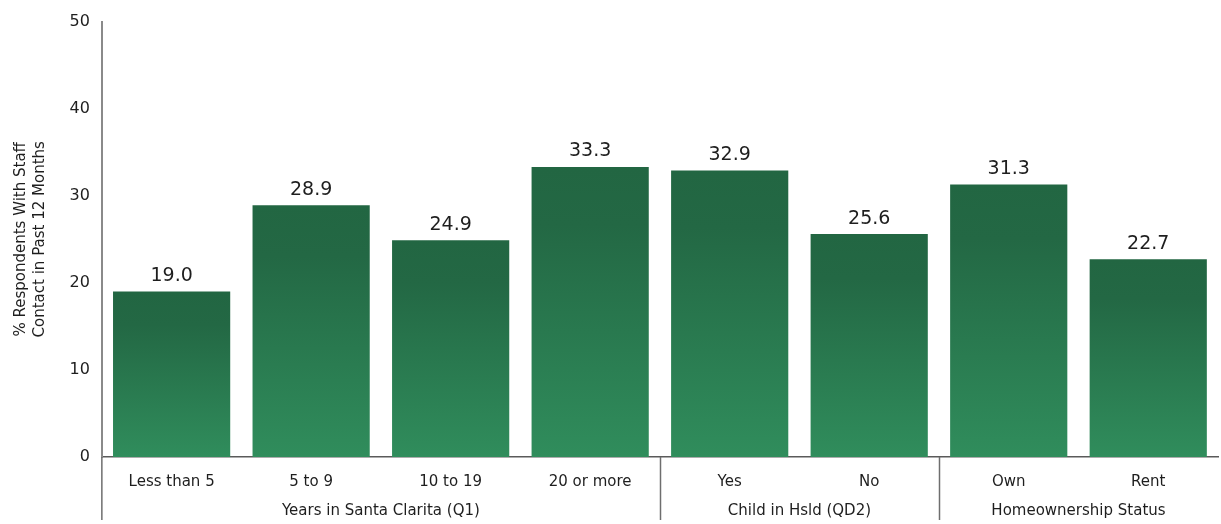 The height and width of the screenshot is (524, 1221). Describe the element at coordinates (1008, 166) in the screenshot. I see `data-label: 31.3` at that location.